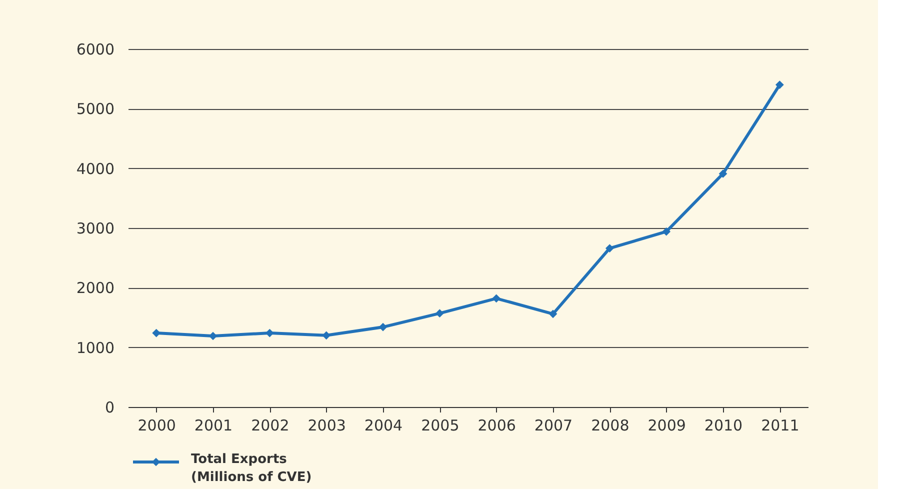 This screenshot has width=903, height=495. I want to click on x-tick-label: 2005, so click(440, 425).